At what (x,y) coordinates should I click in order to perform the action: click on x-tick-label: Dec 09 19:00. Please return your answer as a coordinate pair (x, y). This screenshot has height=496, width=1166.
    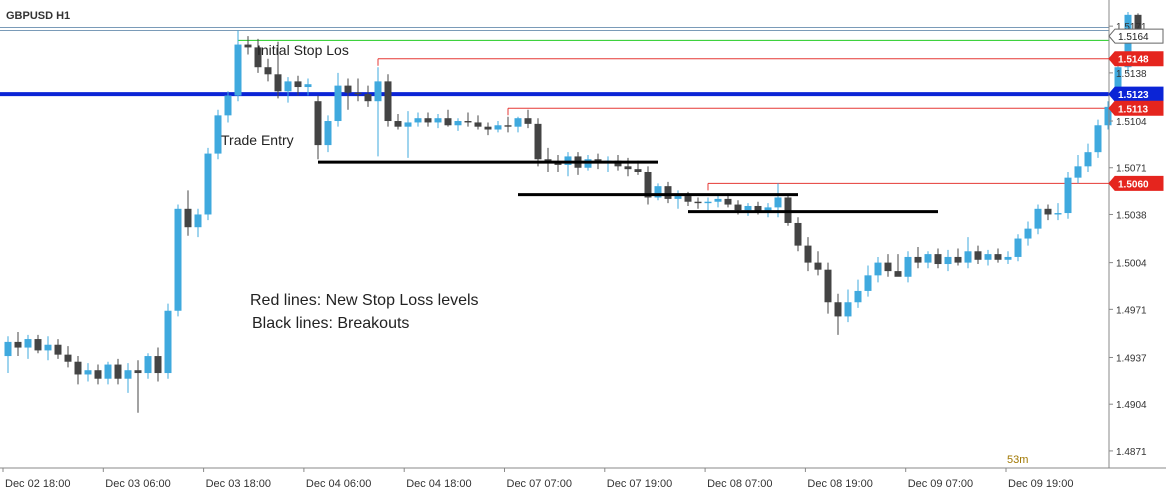
    Looking at the image, I should click on (1040, 484).